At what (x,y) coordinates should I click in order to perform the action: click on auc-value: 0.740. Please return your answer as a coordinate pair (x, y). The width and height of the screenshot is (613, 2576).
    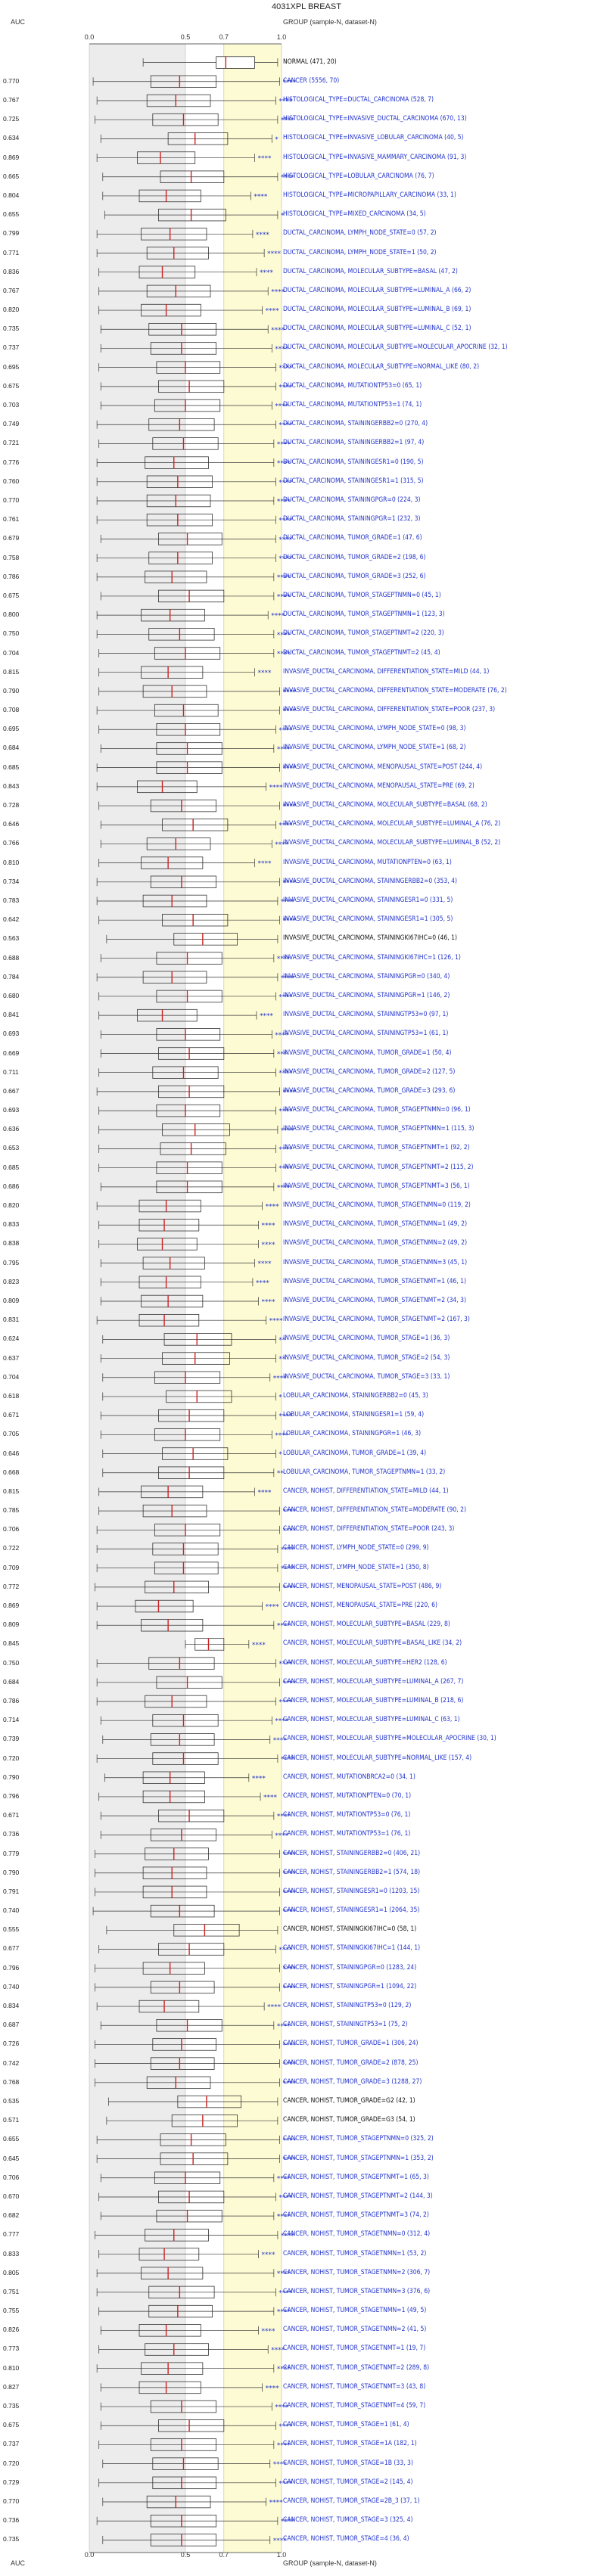
    Looking at the image, I should click on (11, 1986).